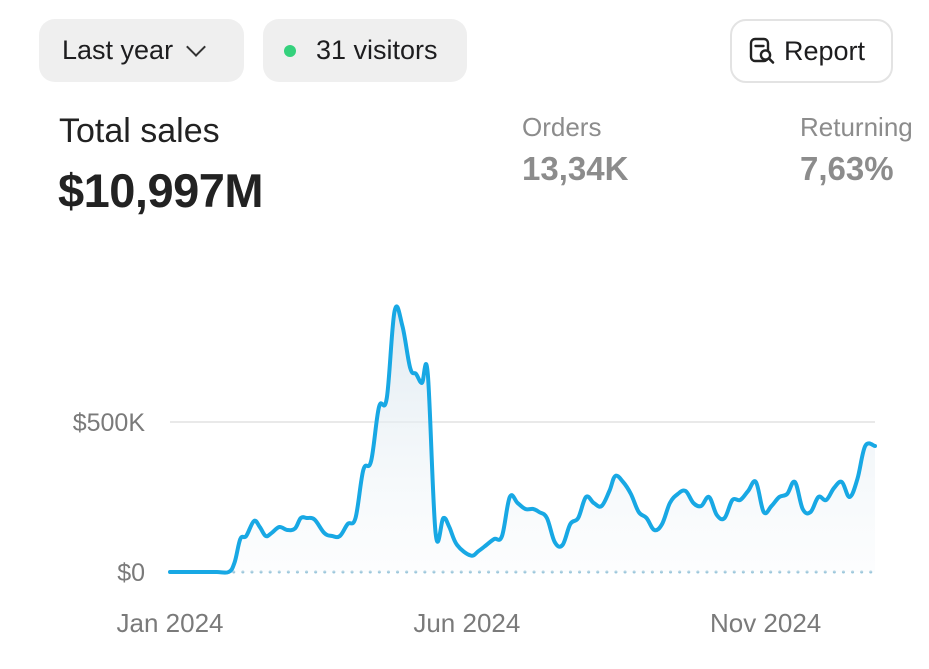  What do you see at coordinates (847, 168) in the screenshot?
I see `returning-value: 7,63%` at bounding box center [847, 168].